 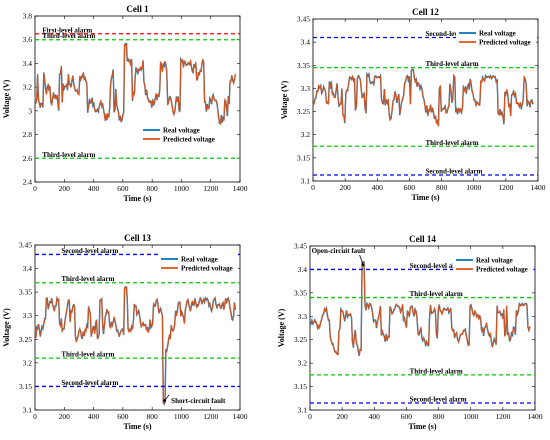 I want to click on y-tick-label: 2.8, so click(x=28, y=134).